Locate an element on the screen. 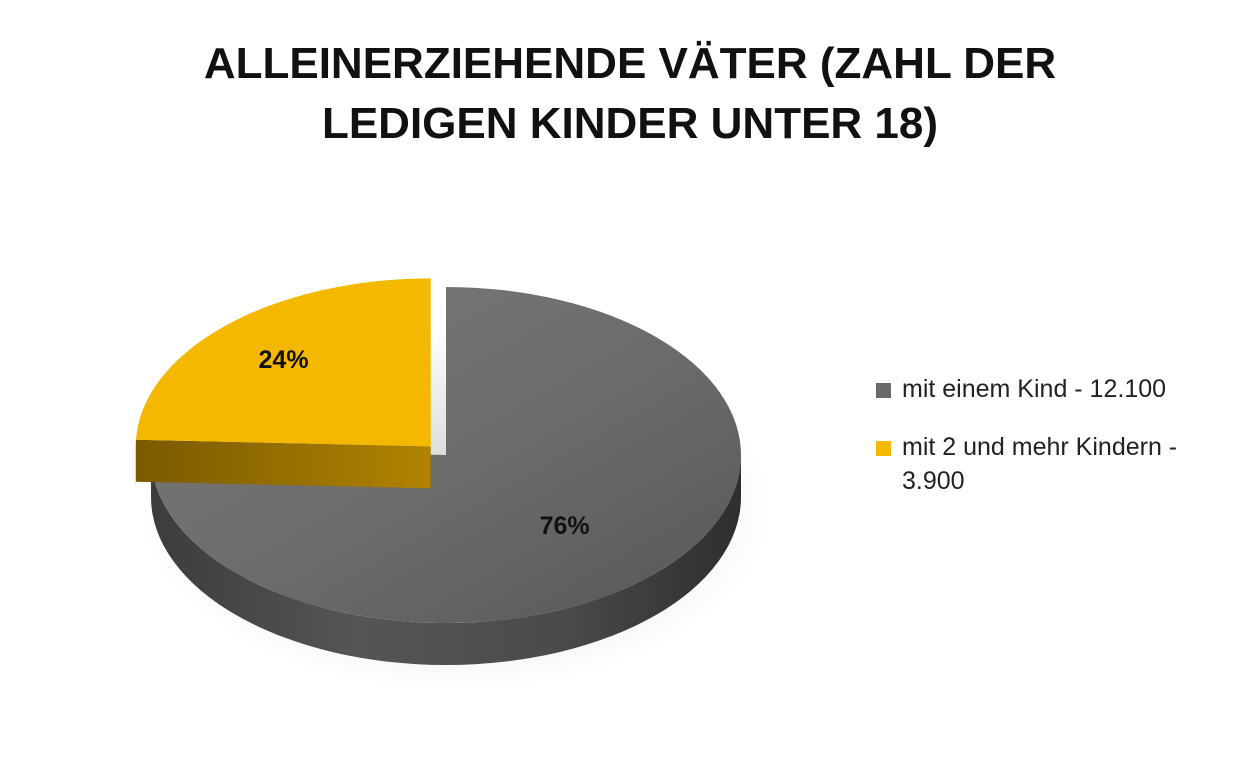 This screenshot has width=1260, height=760. pie-slice-two-plus-children is located at coordinates (283, 362).